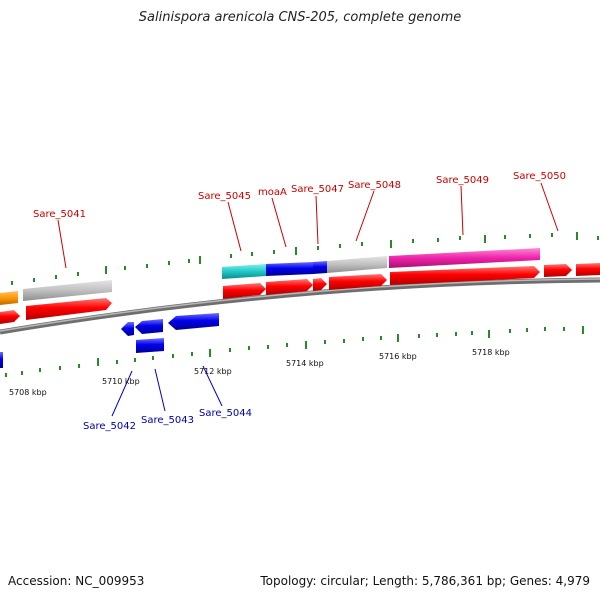 The width and height of the screenshot is (600, 600). Describe the element at coordinates (308, 225) in the screenshot. I see `forward-gene-callouts` at that location.